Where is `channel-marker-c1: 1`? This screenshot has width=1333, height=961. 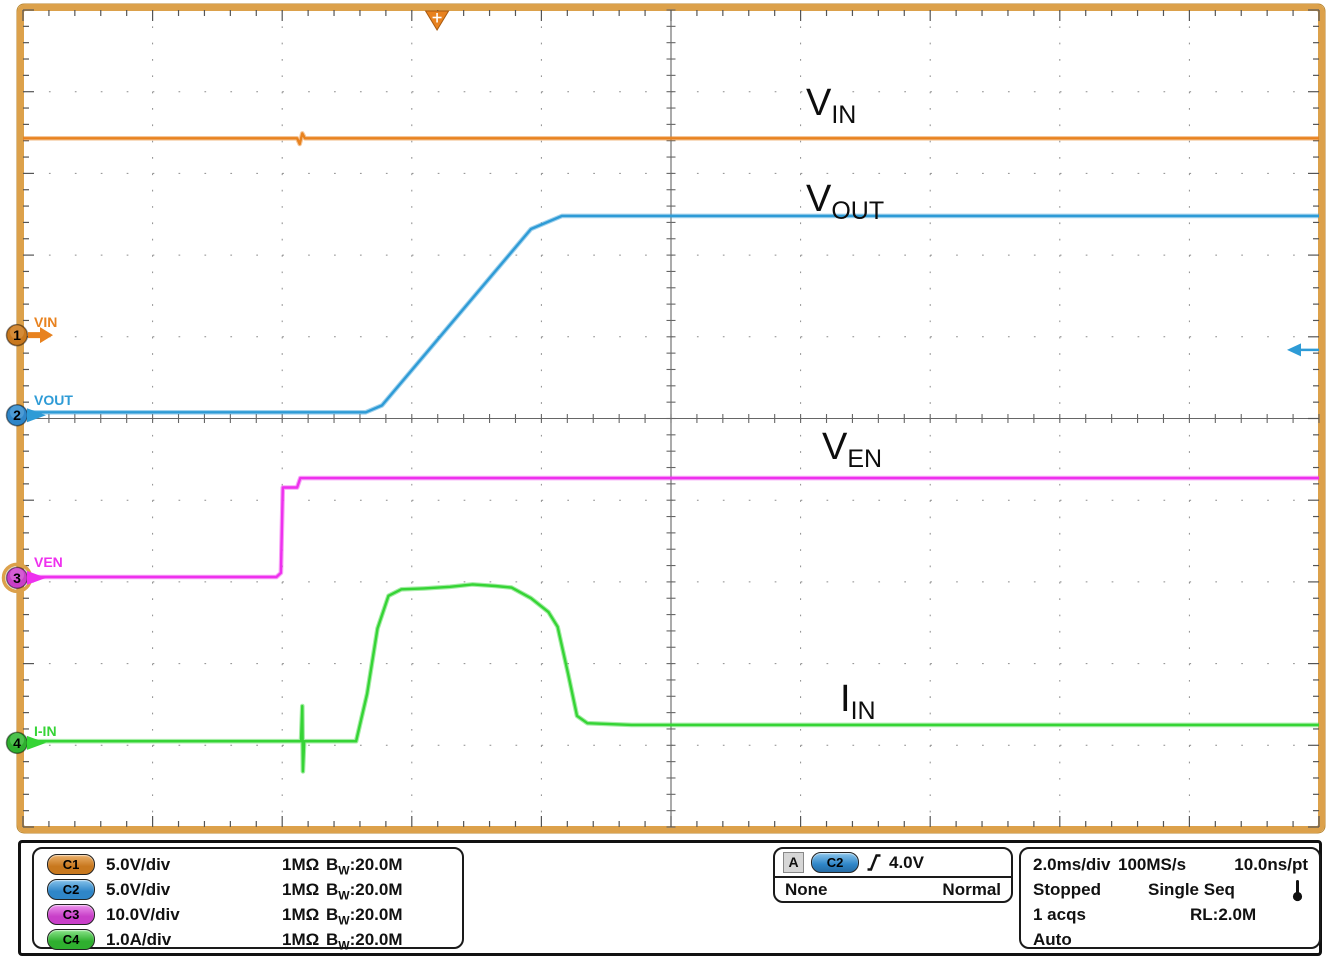 channel-marker-c1: 1 is located at coordinates (17, 335).